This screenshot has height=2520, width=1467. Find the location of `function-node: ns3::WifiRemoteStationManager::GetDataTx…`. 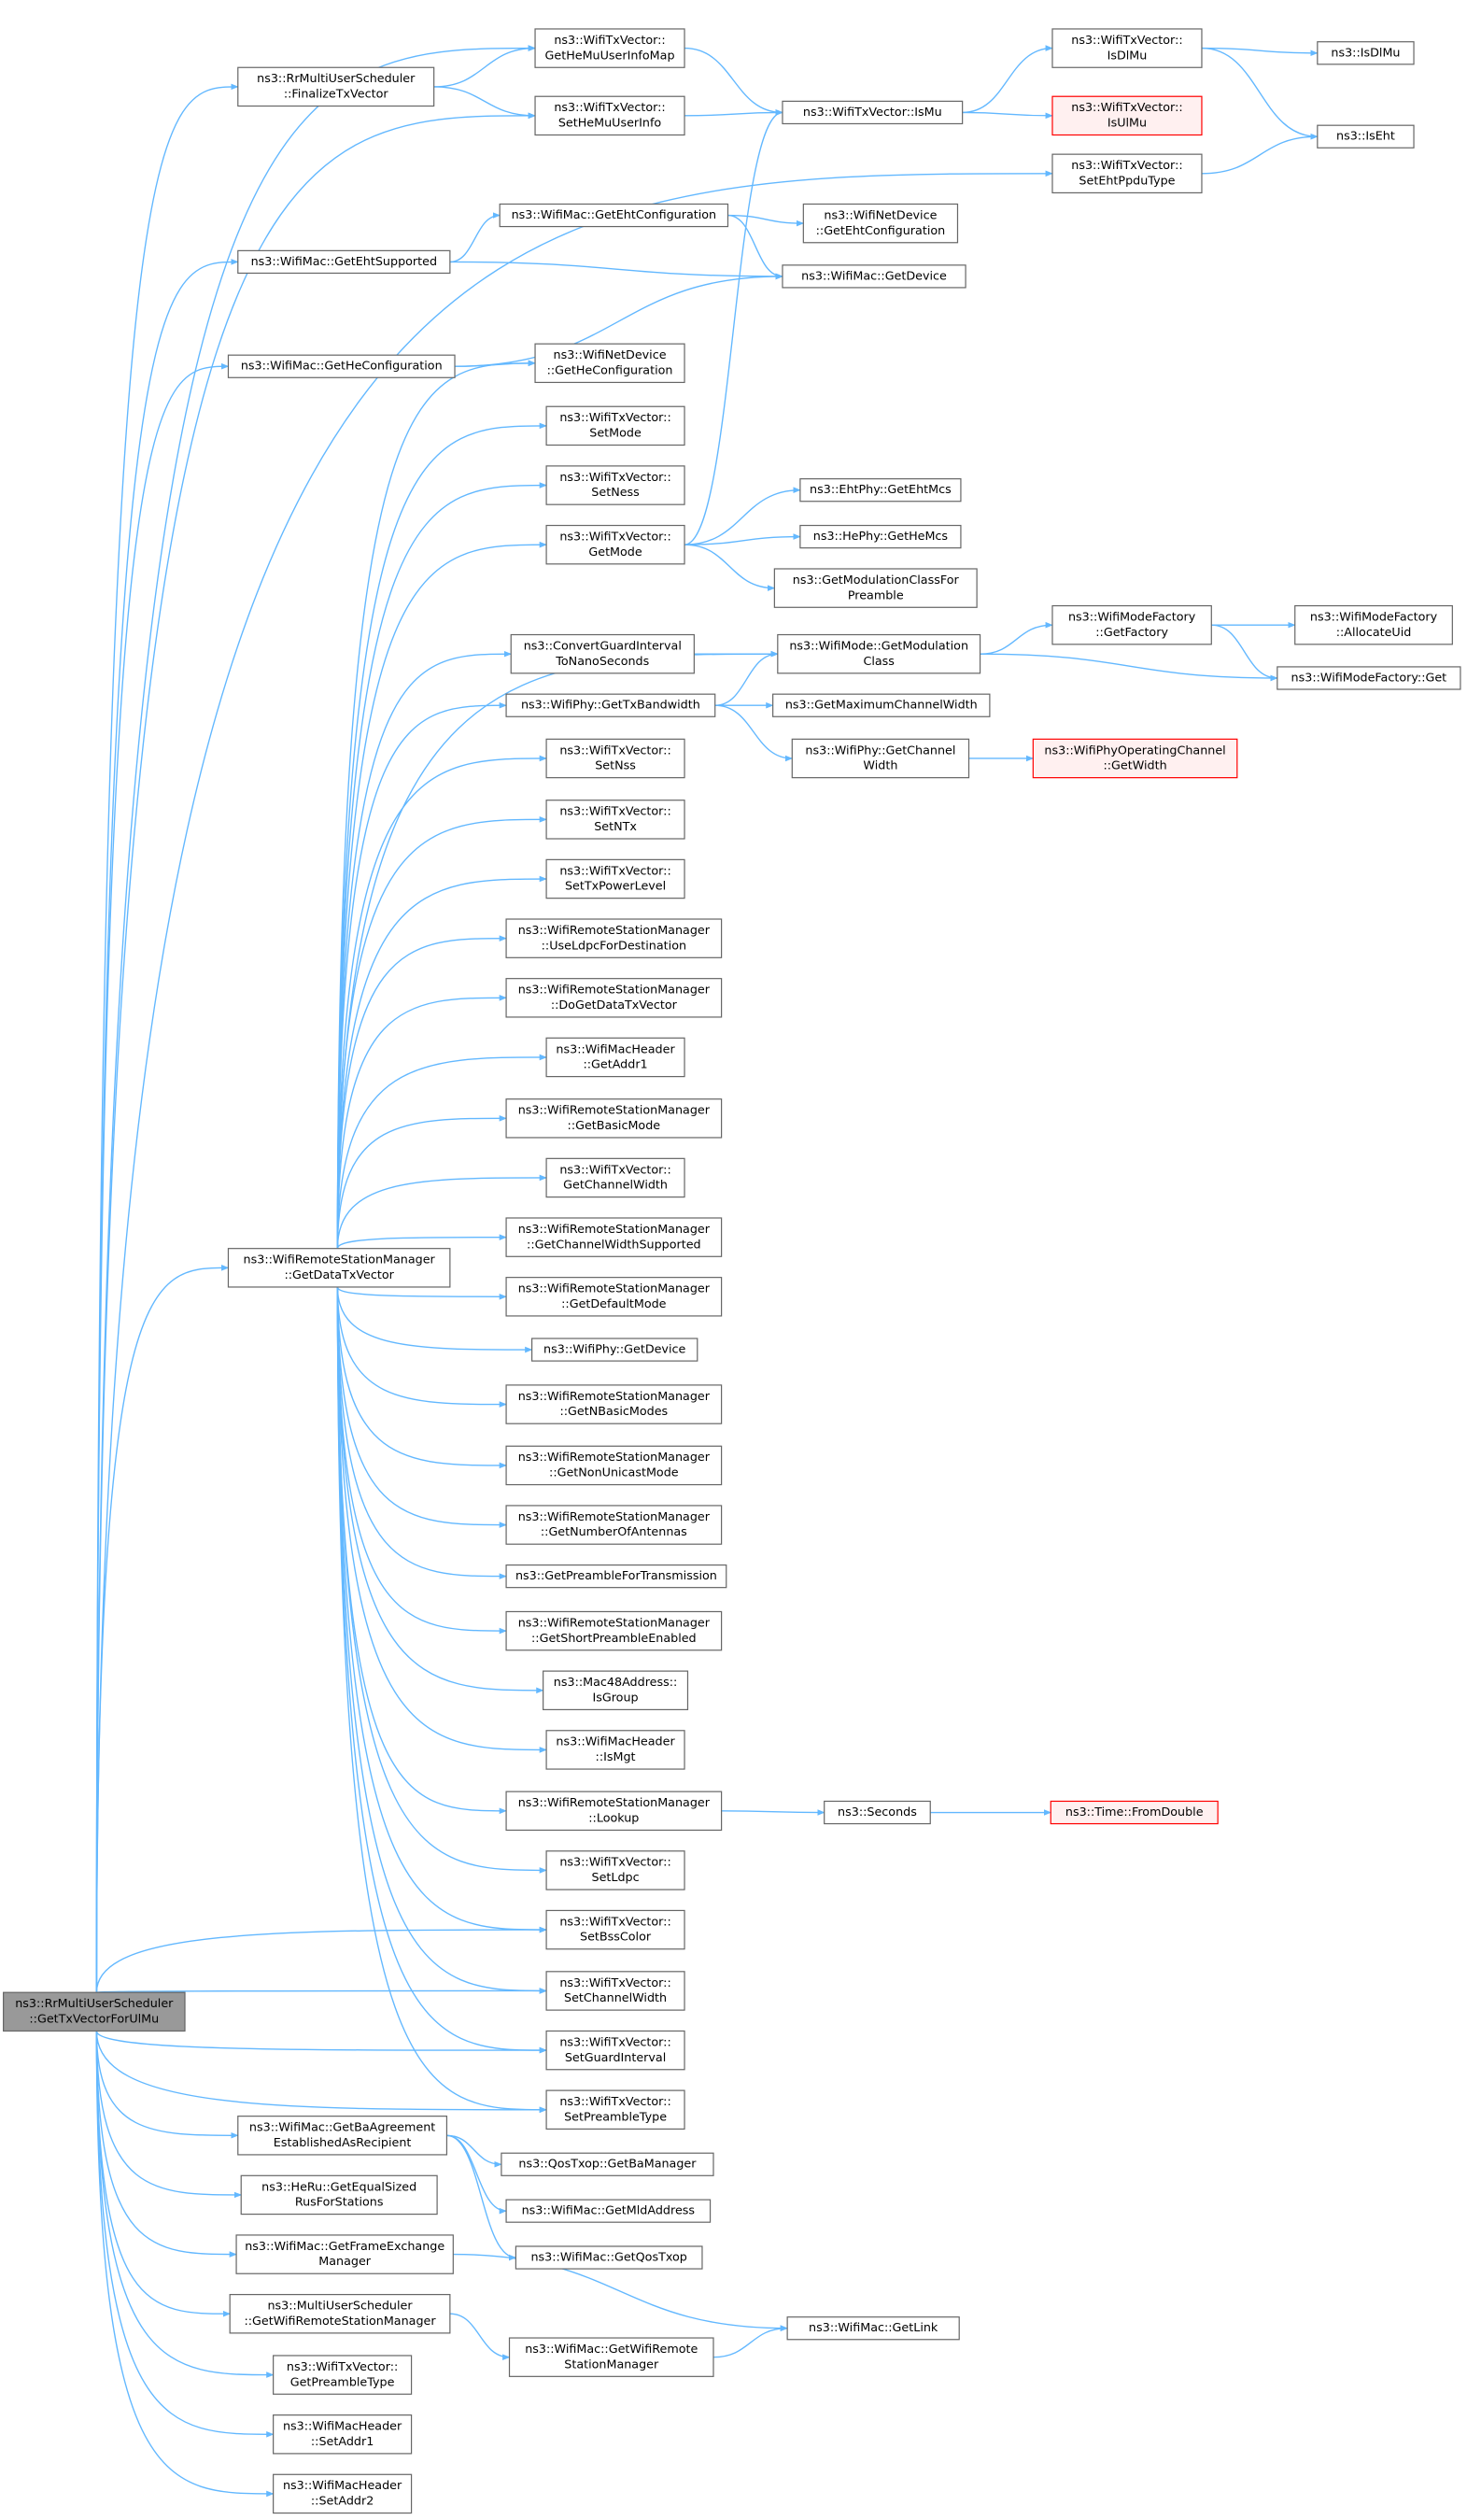

function-node: ns3::WifiRemoteStationManager::GetDataTx… is located at coordinates (339, 1268).